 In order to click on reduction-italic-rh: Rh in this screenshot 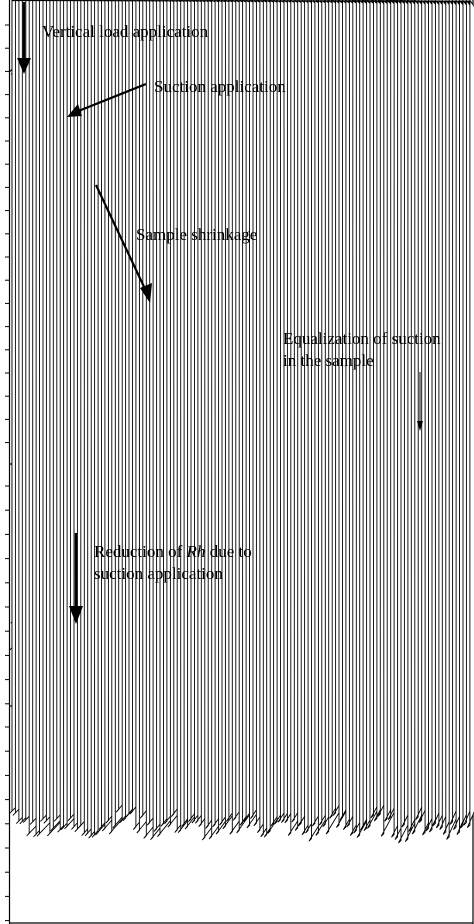, I will do `click(196, 551)`.